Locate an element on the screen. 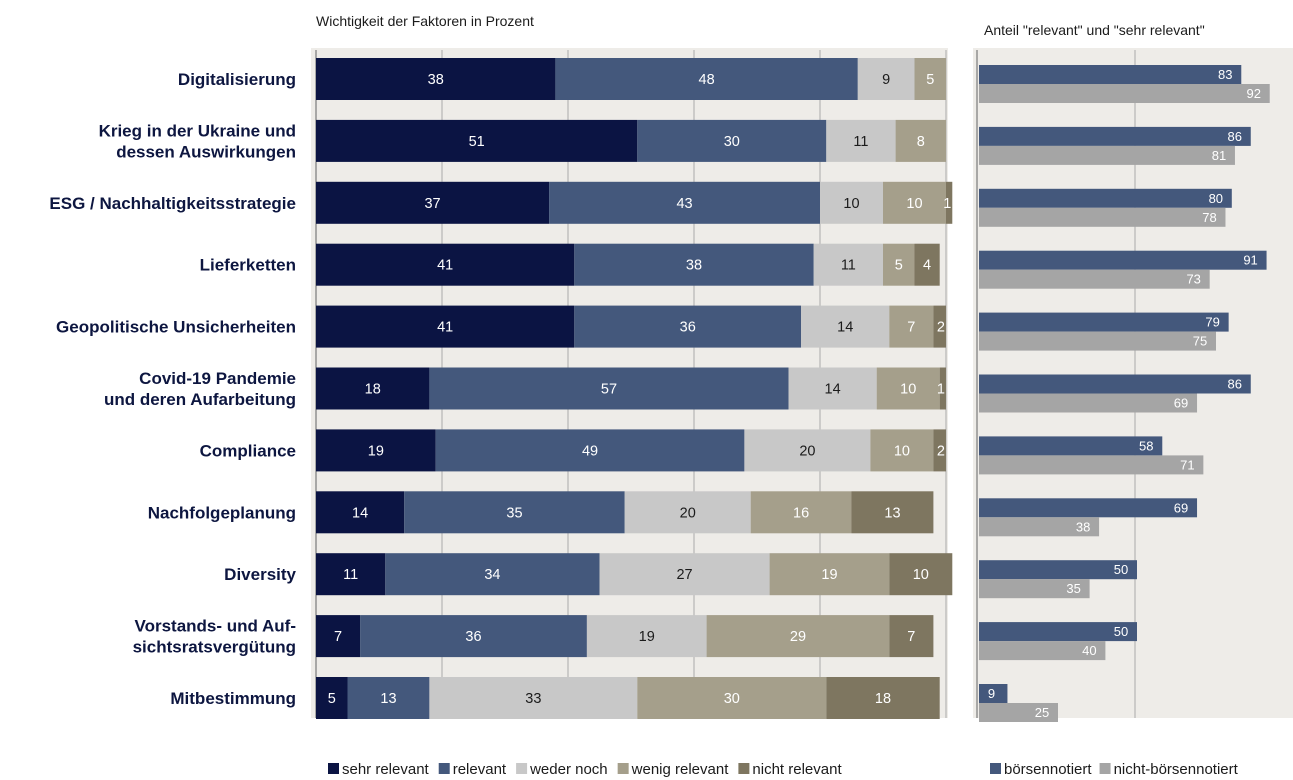 This screenshot has height=780, width=1293. comparison-value-label: 35 is located at coordinates (1073, 588).